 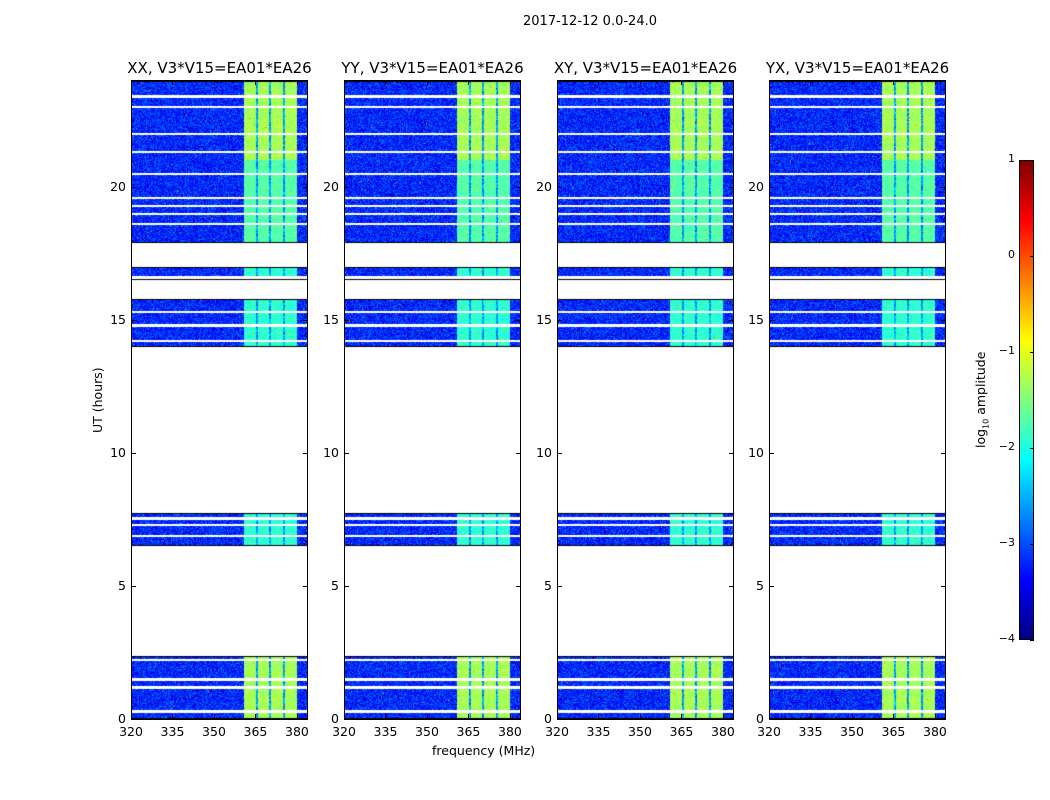 I want to click on y-tick-label: 5, so click(x=760, y=585).